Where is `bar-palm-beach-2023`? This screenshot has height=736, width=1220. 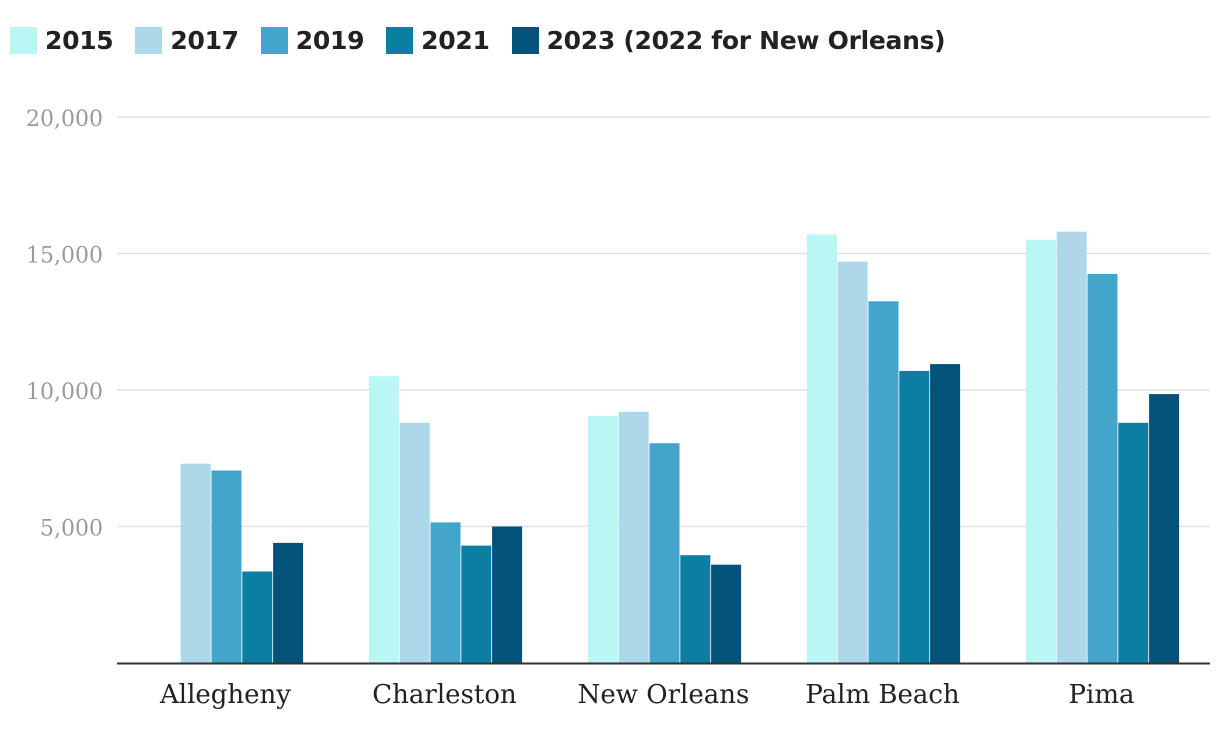
bar-palm-beach-2023 is located at coordinates (945, 513).